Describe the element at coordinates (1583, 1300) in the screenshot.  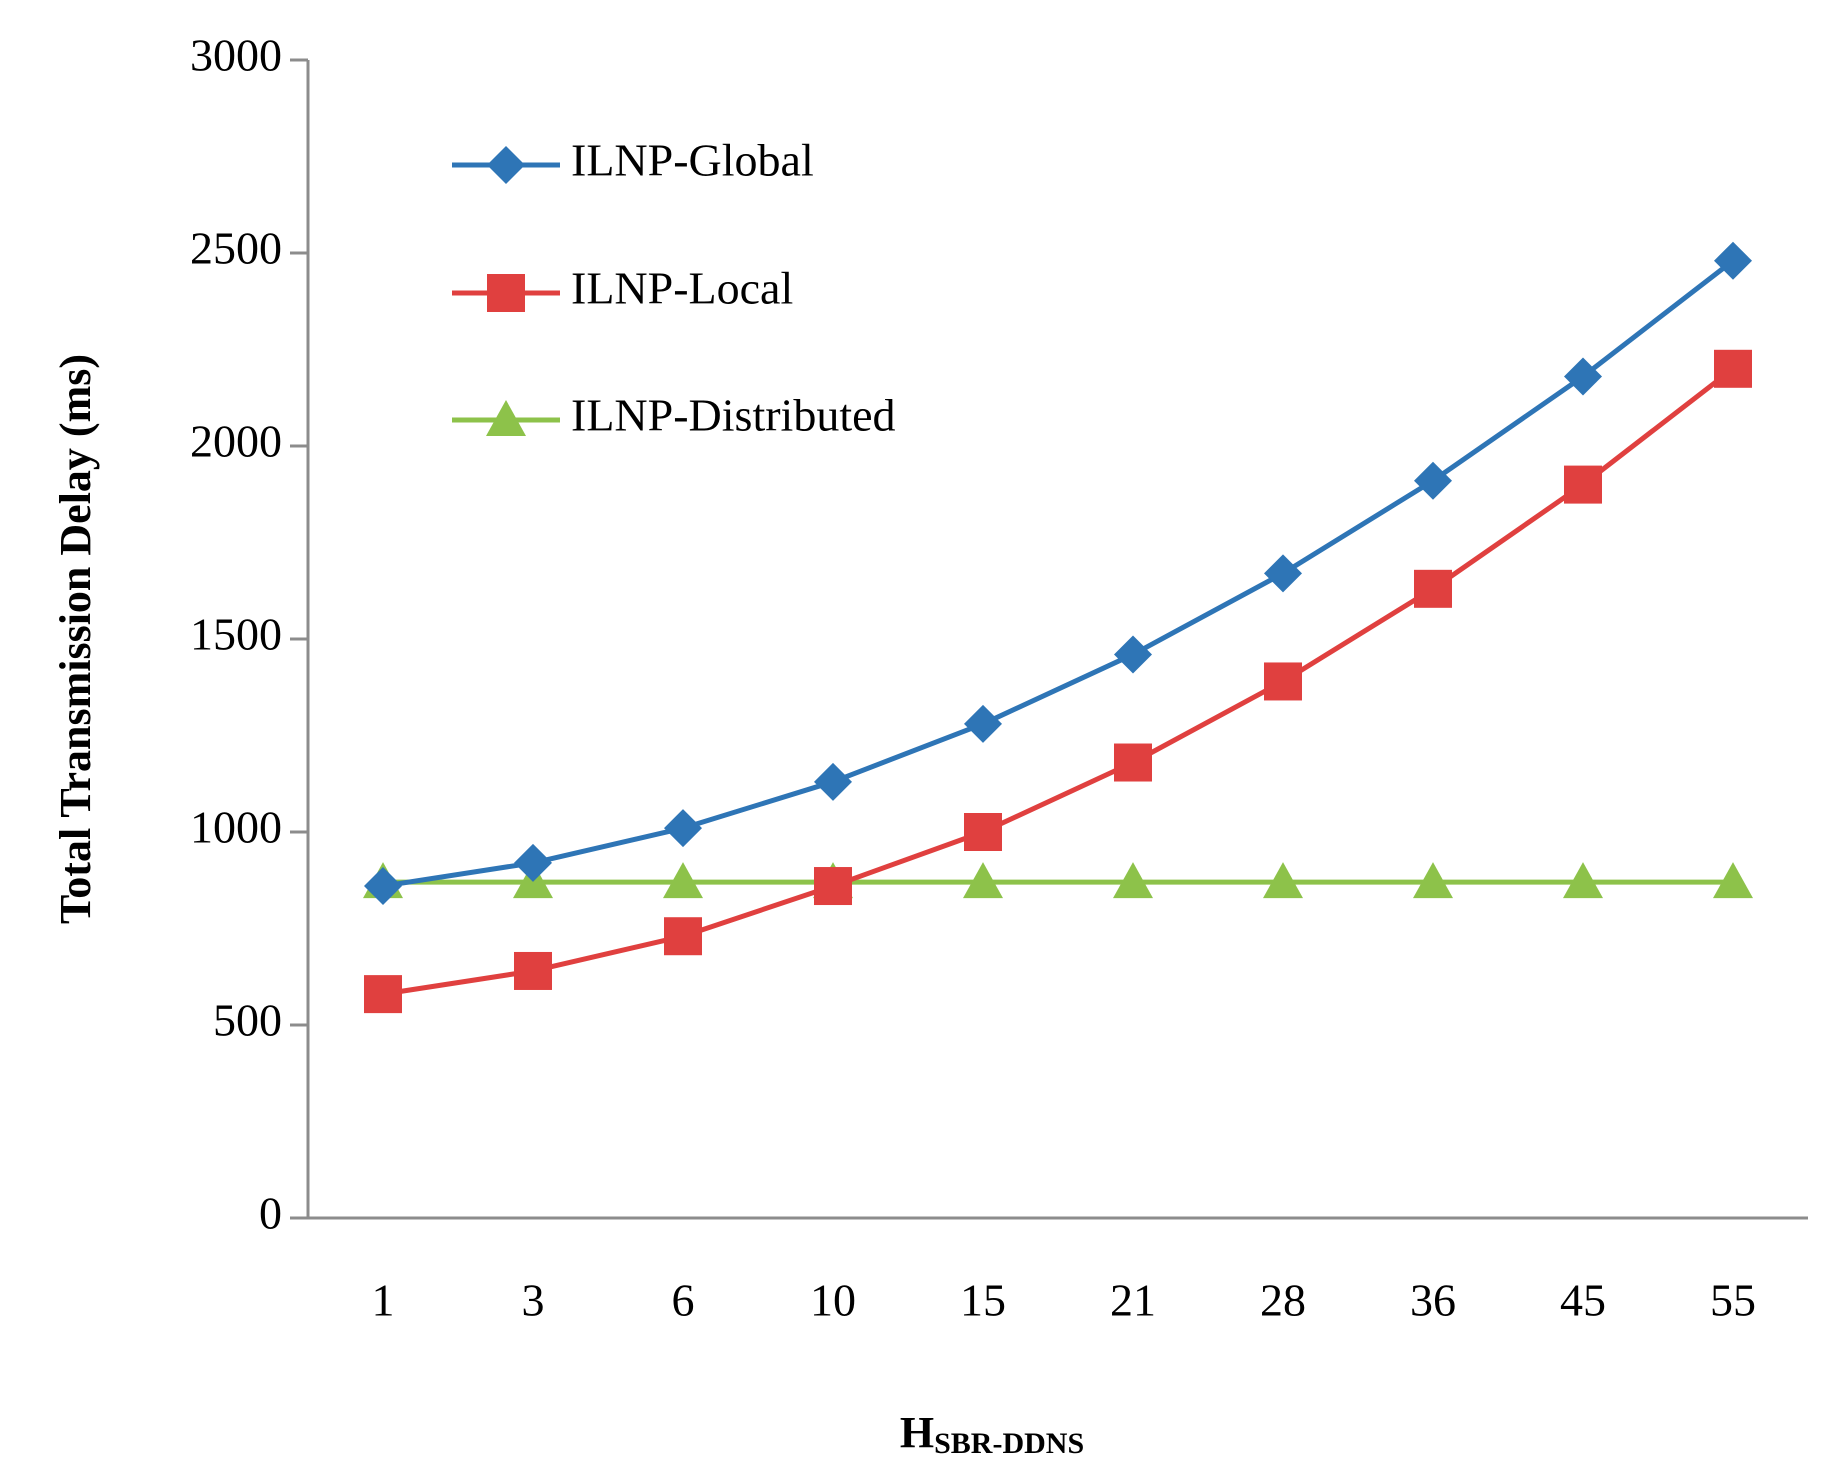
I see `x-tick-label: 45` at that location.